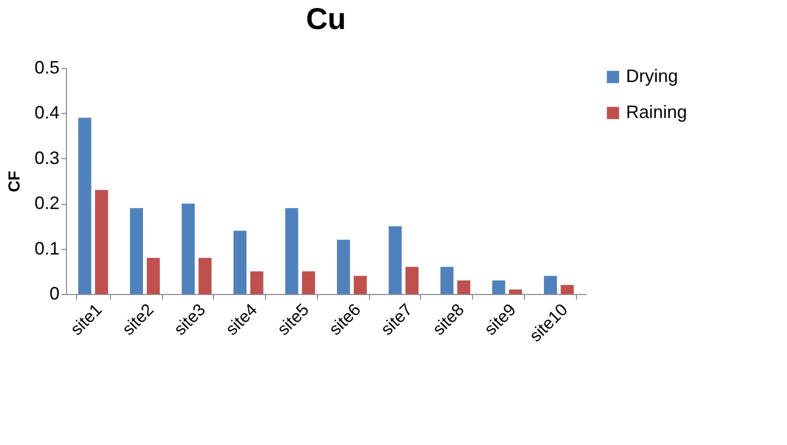 This screenshot has width=787, height=445. I want to click on legend-label: Raining, so click(657, 112).